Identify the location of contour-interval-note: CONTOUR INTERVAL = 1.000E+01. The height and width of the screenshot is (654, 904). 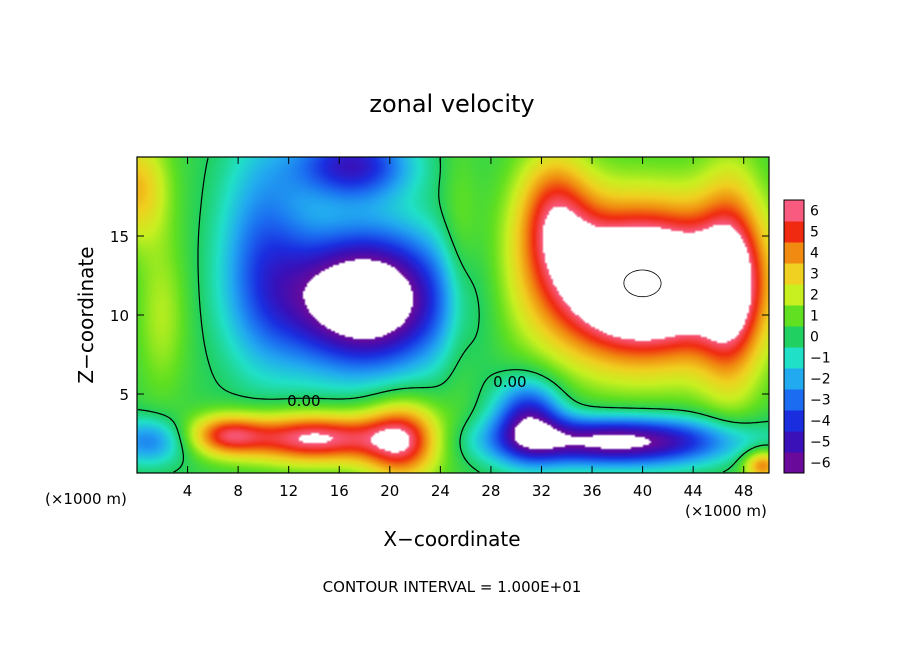
(452, 587).